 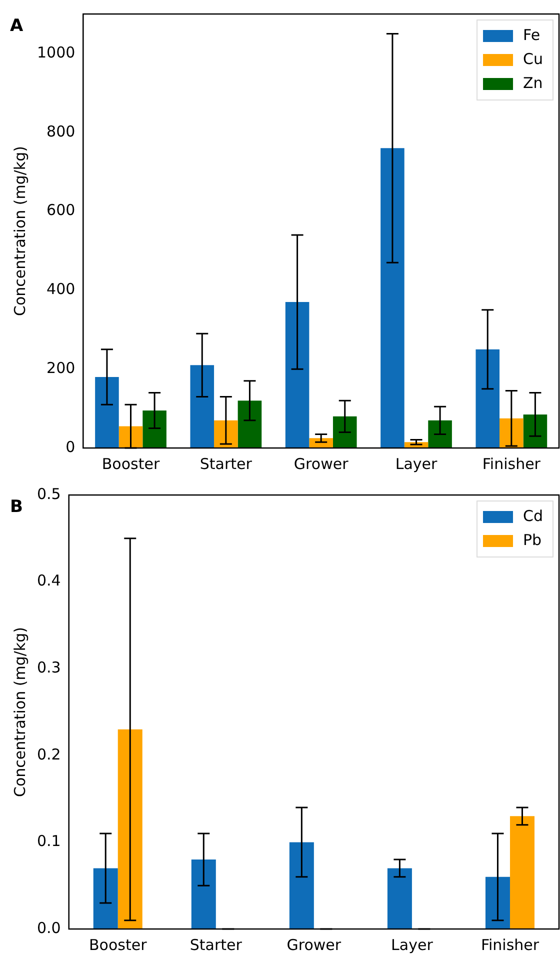 What do you see at coordinates (531, 35) in the screenshot?
I see `legend-label: Fe` at bounding box center [531, 35].